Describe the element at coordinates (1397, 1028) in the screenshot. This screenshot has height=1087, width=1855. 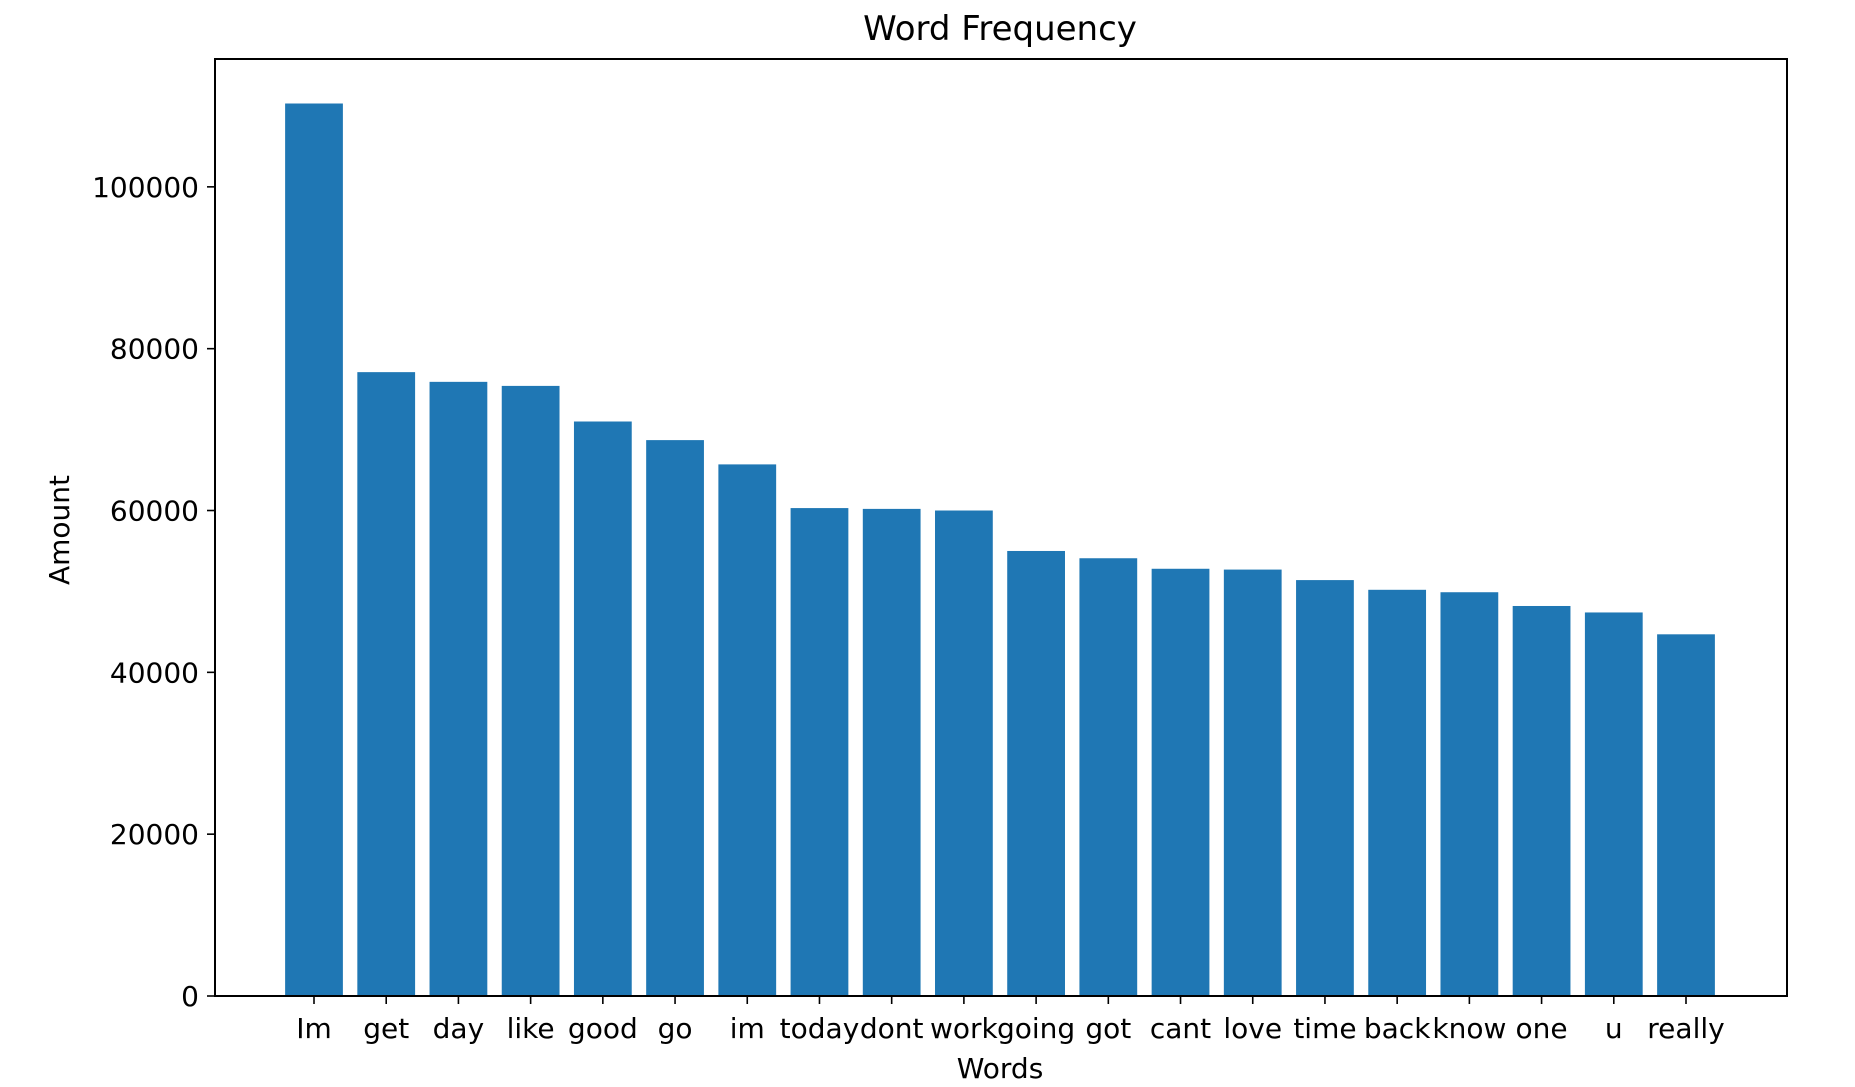
I see `x-tick-label: back` at that location.